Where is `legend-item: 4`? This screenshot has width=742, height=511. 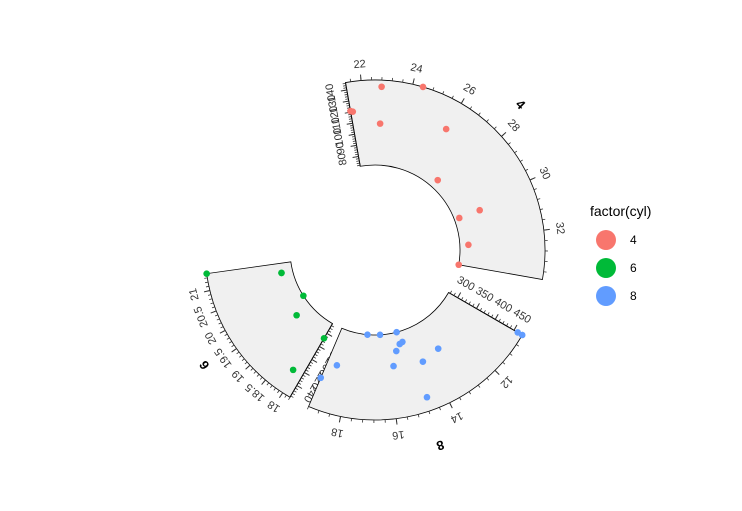
legend-item: 4 is located at coordinates (616, 240).